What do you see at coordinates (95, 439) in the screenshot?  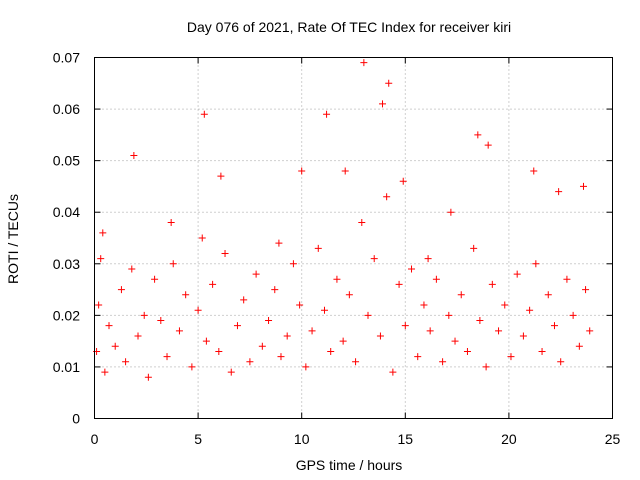 I see `x-tick-label: 0` at bounding box center [95, 439].